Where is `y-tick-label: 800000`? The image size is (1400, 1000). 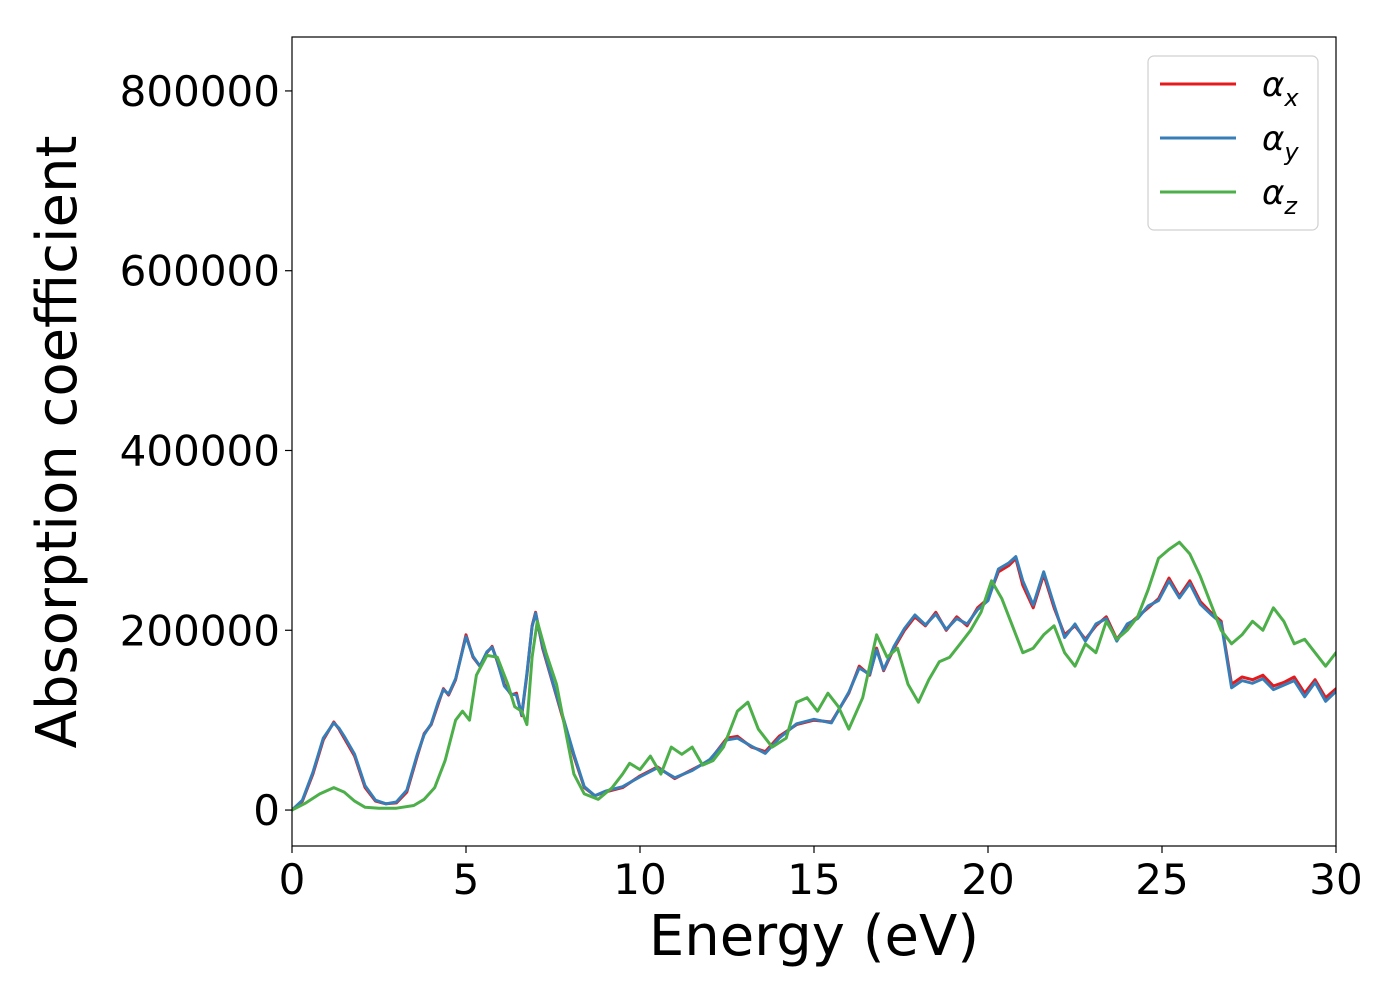
y-tick-label: 800000 is located at coordinates (200, 91).